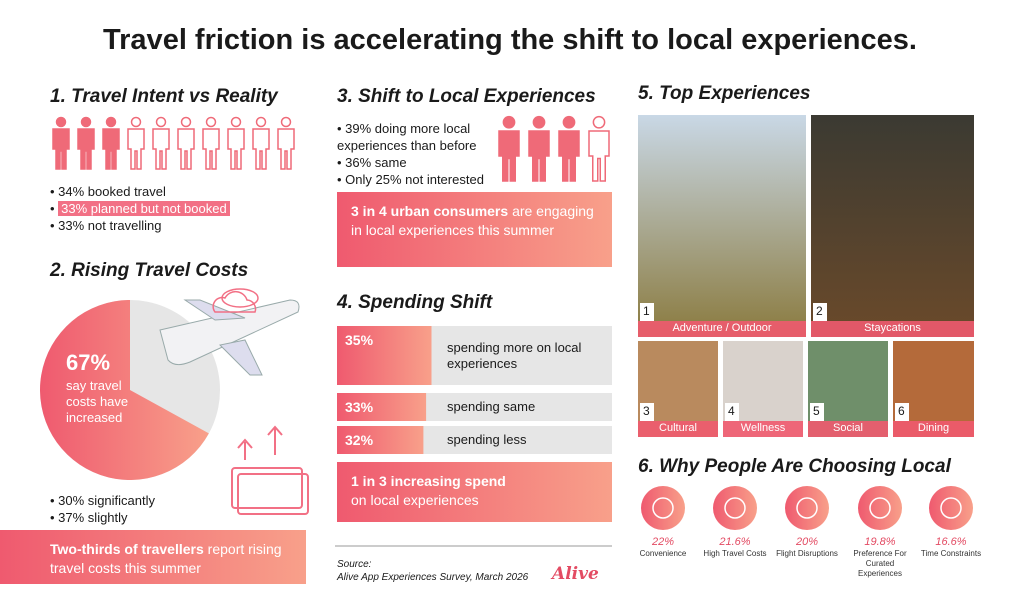 This screenshot has height=600, width=1020. I want to click on pie-caption: say travel costs have increased, so click(97, 401).